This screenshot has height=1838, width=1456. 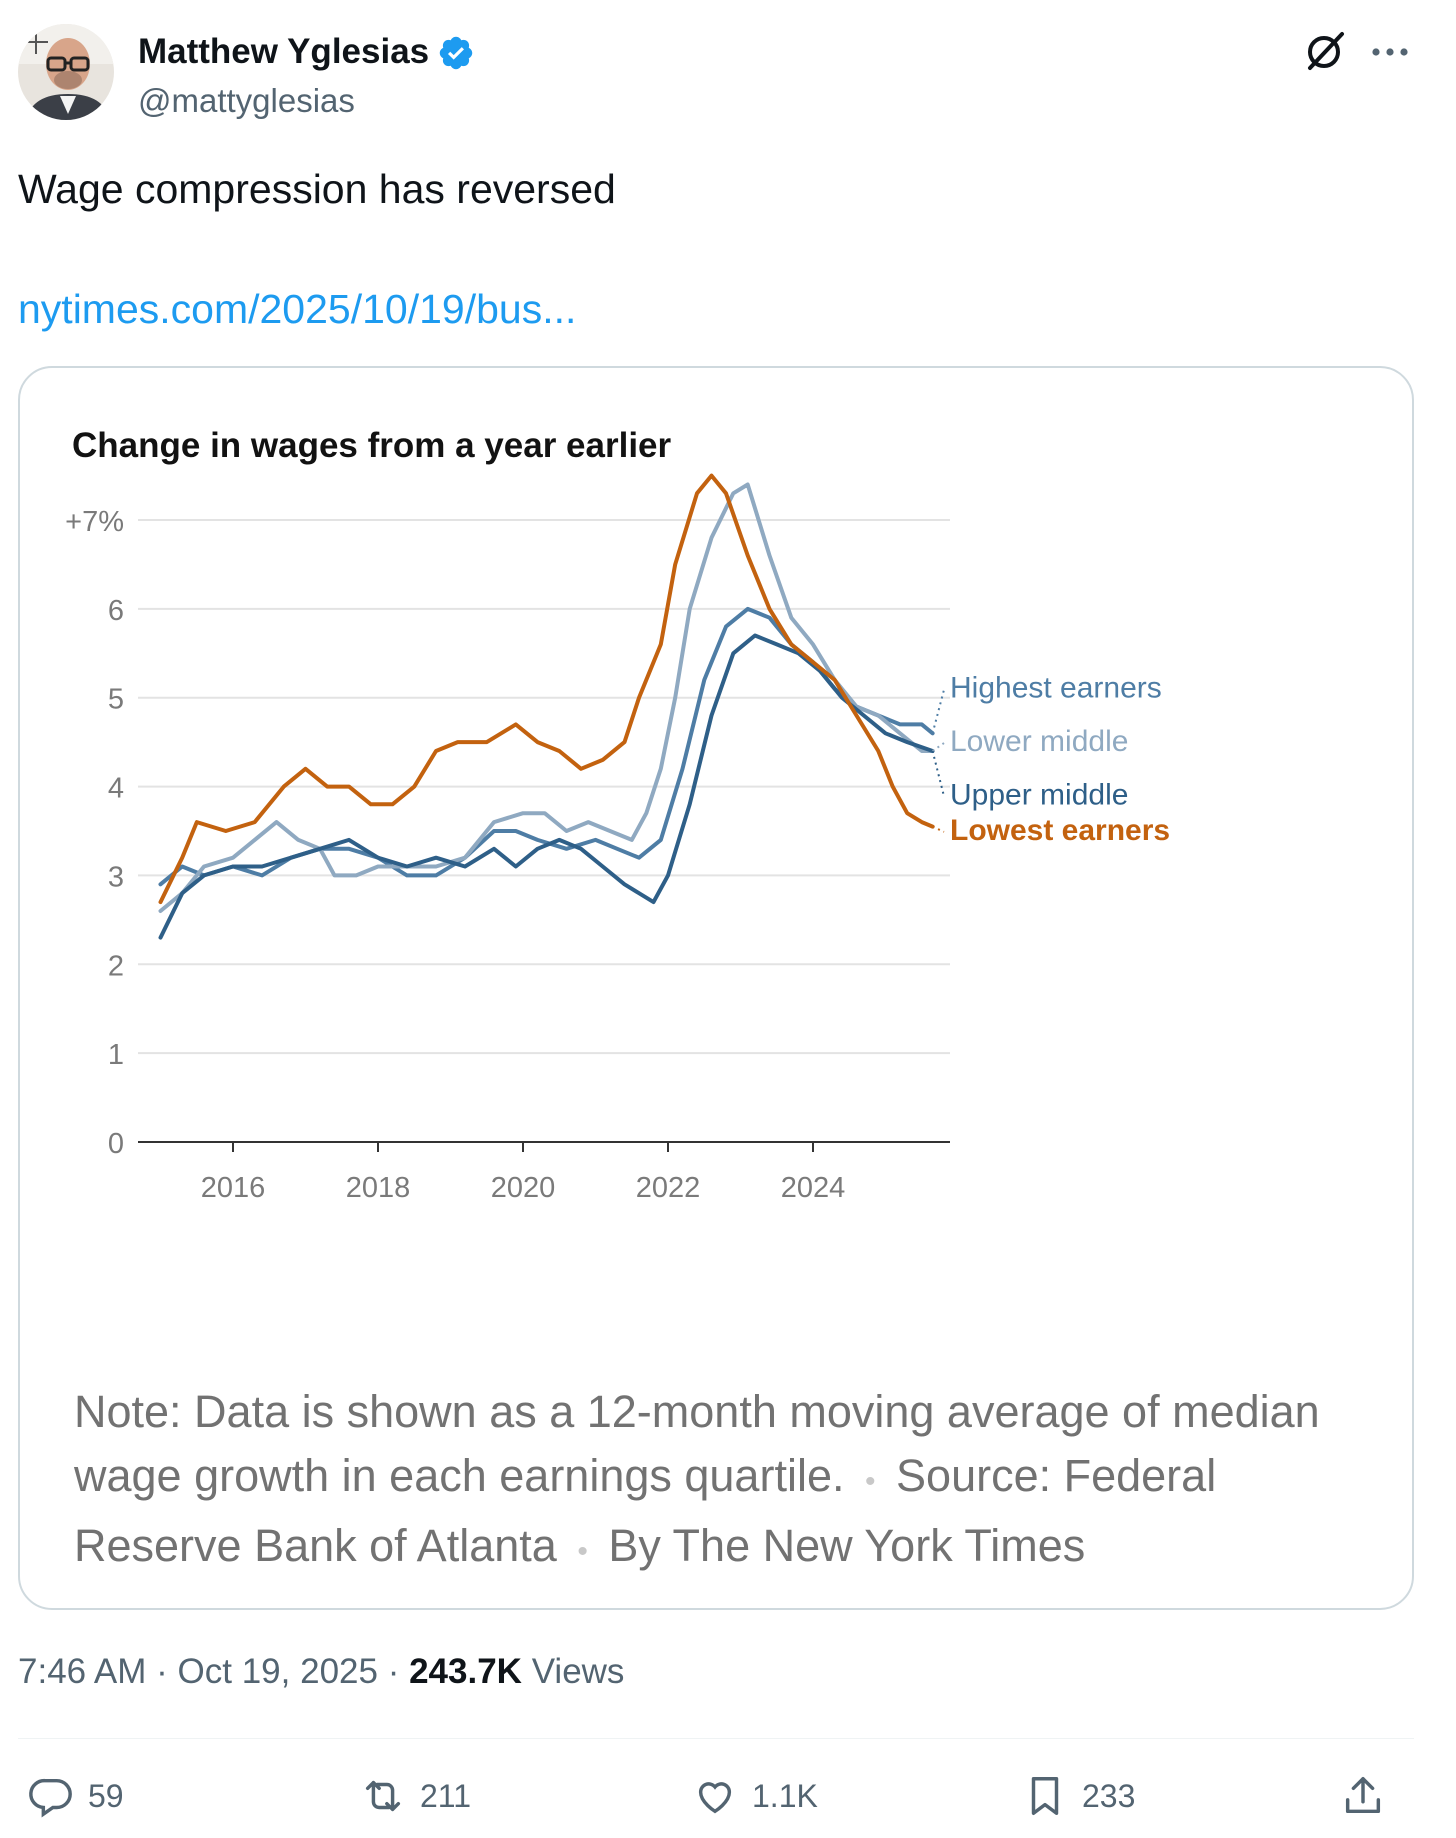 What do you see at coordinates (785, 1795) in the screenshot?
I see `like-count: 1.1K` at bounding box center [785, 1795].